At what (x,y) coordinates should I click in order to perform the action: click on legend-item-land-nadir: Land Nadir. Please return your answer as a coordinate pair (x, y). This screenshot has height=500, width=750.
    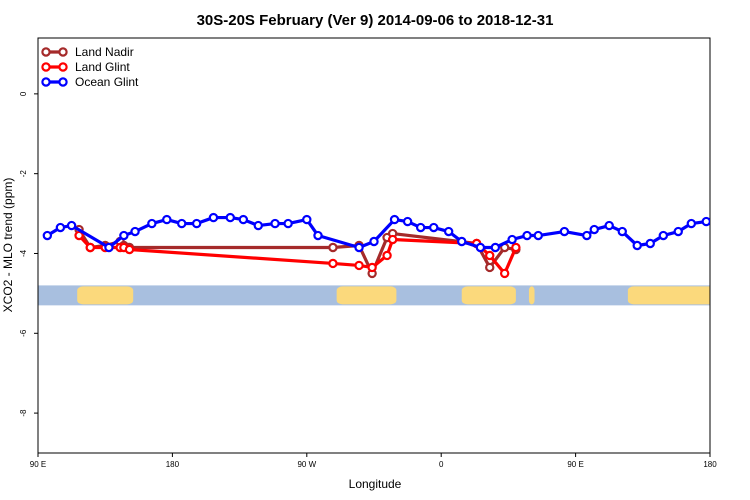
    Looking at the image, I should click on (87, 52).